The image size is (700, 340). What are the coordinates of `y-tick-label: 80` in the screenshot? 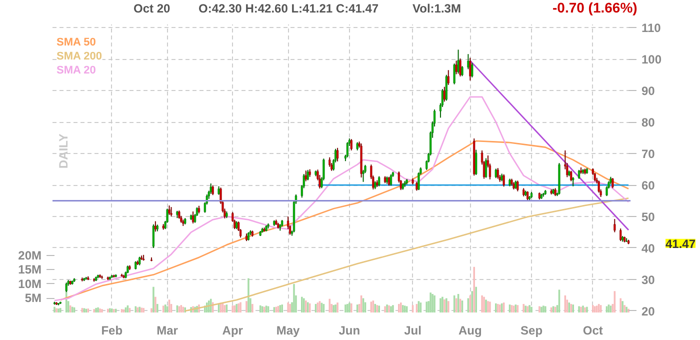 It's located at (649, 123).